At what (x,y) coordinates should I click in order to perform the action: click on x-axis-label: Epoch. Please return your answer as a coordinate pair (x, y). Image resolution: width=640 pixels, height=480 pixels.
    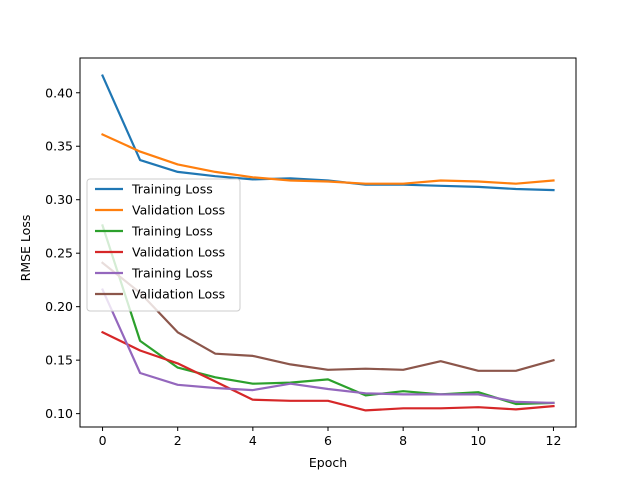
    Looking at the image, I should click on (328, 462).